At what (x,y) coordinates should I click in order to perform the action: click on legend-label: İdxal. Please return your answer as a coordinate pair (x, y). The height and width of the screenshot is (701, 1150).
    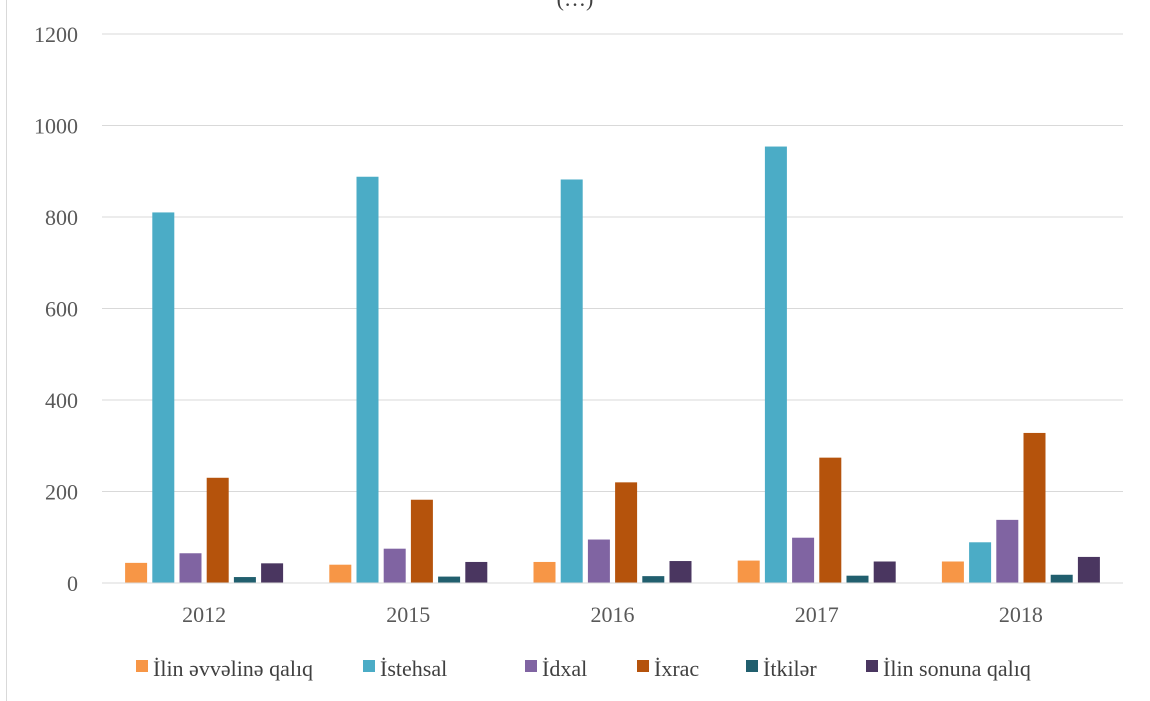
    Looking at the image, I should click on (564, 668).